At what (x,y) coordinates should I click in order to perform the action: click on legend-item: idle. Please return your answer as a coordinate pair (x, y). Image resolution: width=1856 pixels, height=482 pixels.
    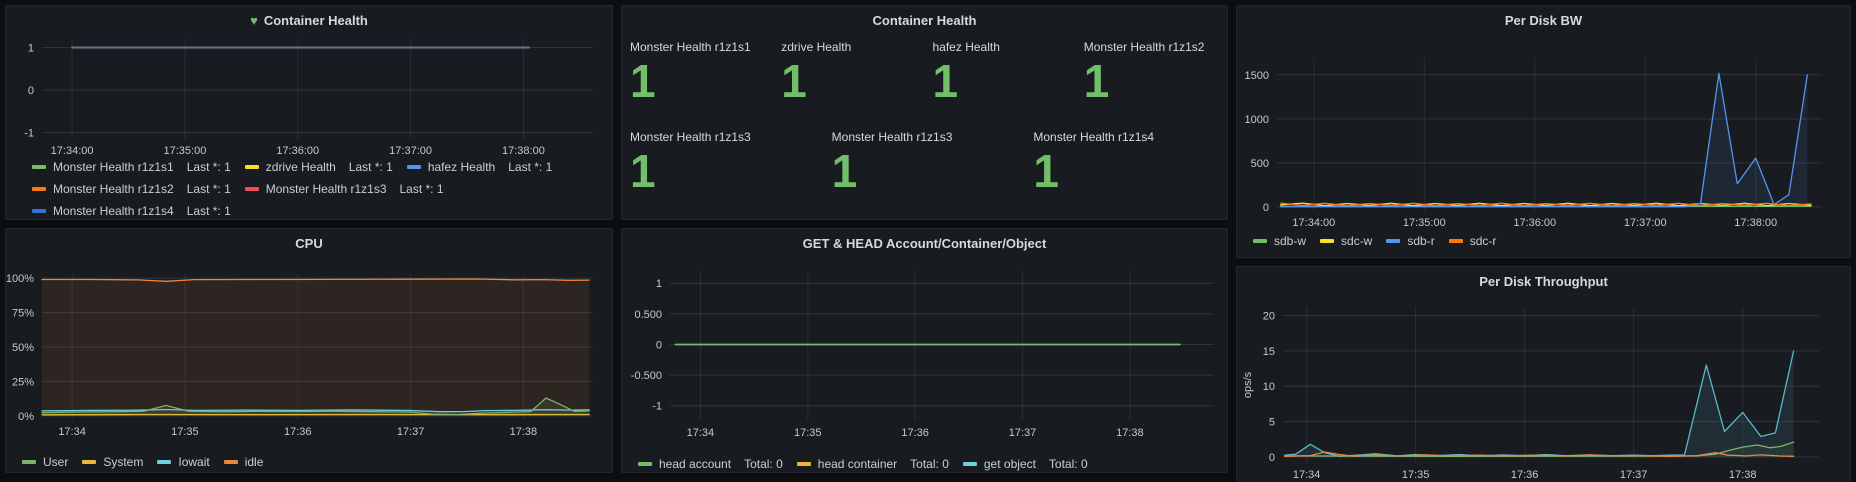
    Looking at the image, I should click on (243, 462).